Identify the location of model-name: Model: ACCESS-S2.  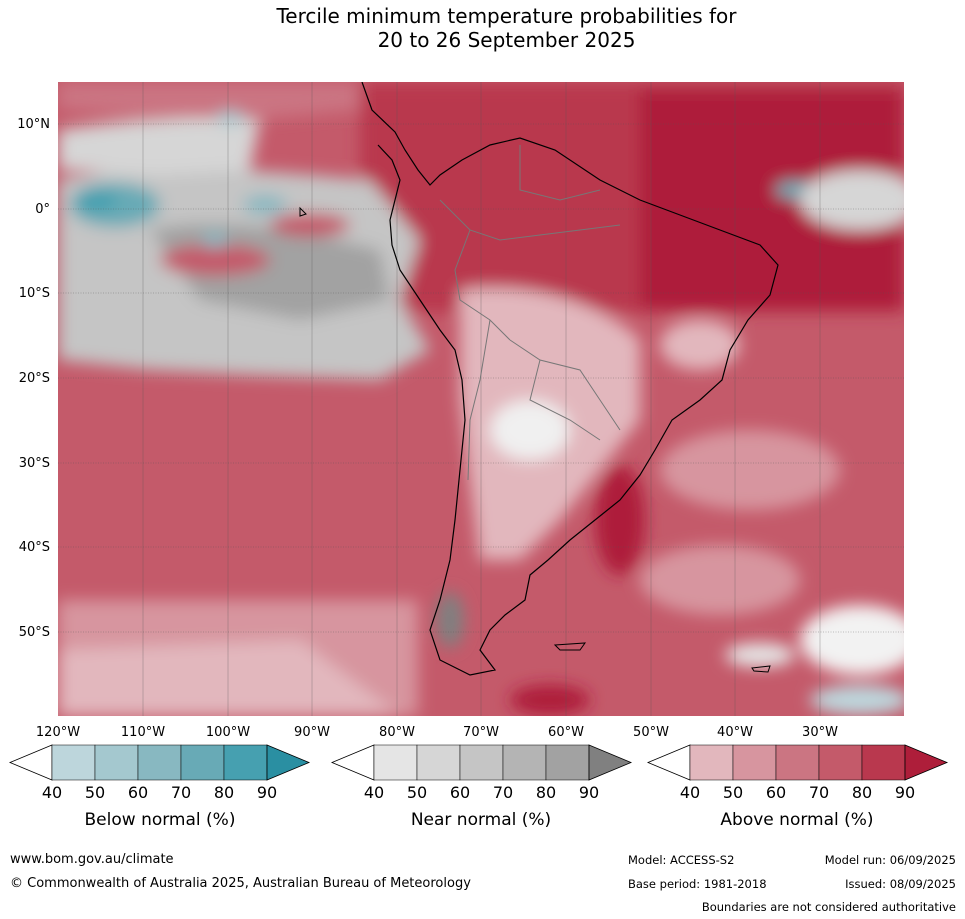
(681, 860).